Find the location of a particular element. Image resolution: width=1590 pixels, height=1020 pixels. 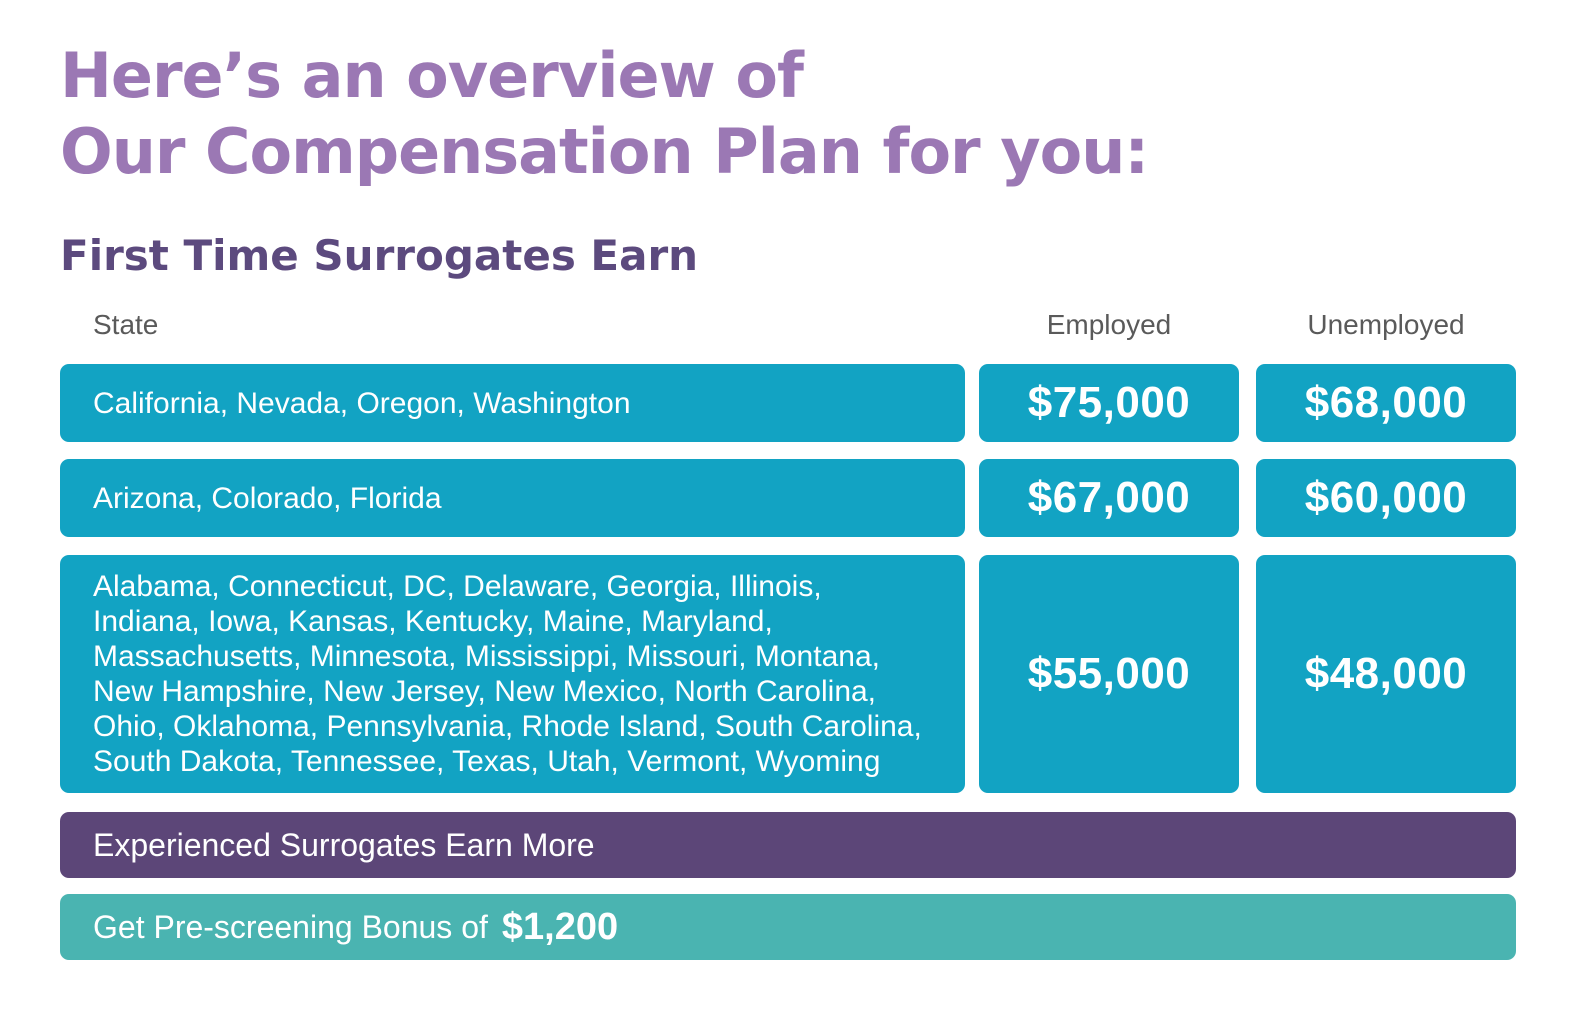

experienced-surrogates-label: Experienced Surrogates Earn More is located at coordinates (344, 844).